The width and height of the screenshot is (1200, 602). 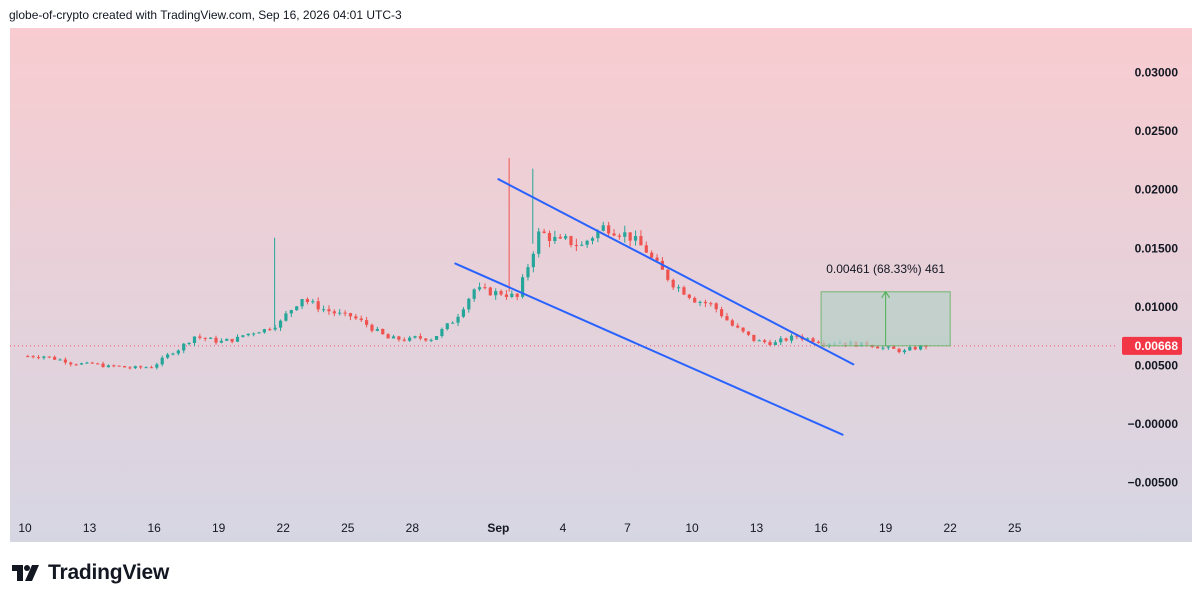 What do you see at coordinates (1153, 424) in the screenshot?
I see `price-axis-label: −0.00000` at bounding box center [1153, 424].